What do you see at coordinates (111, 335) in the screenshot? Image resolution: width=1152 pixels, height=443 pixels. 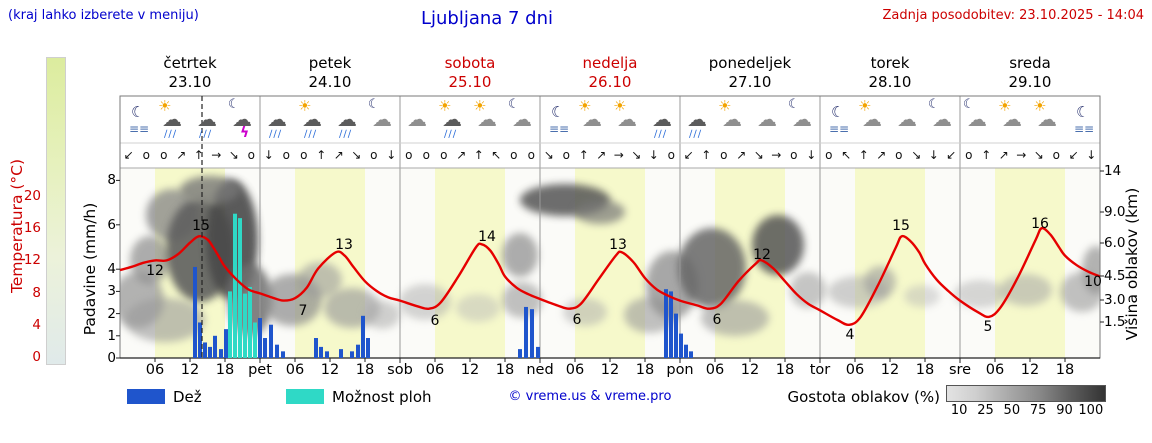 I see `precip-tick-label: 1` at bounding box center [111, 335].